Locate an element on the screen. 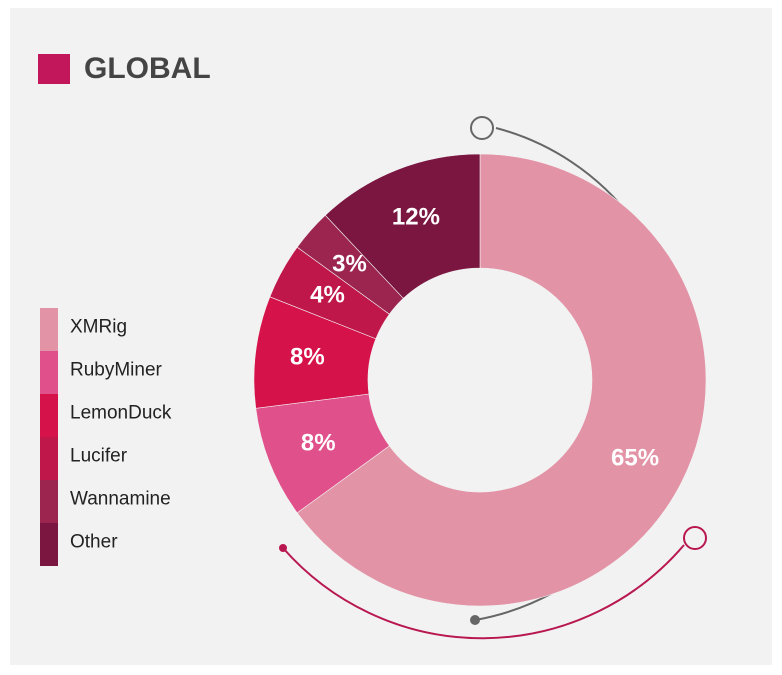 The image size is (782, 675). slice-label: 12% is located at coordinates (416, 217).